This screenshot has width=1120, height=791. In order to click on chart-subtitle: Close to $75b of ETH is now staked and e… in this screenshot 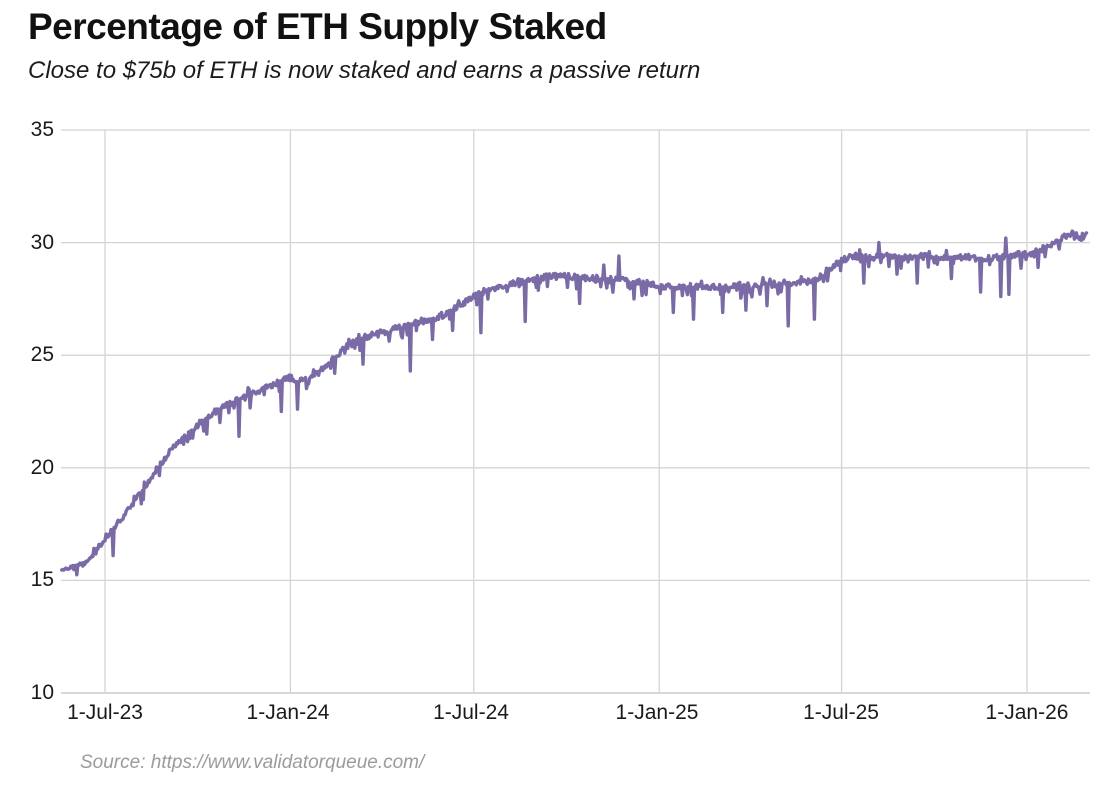, I will do `click(364, 70)`.